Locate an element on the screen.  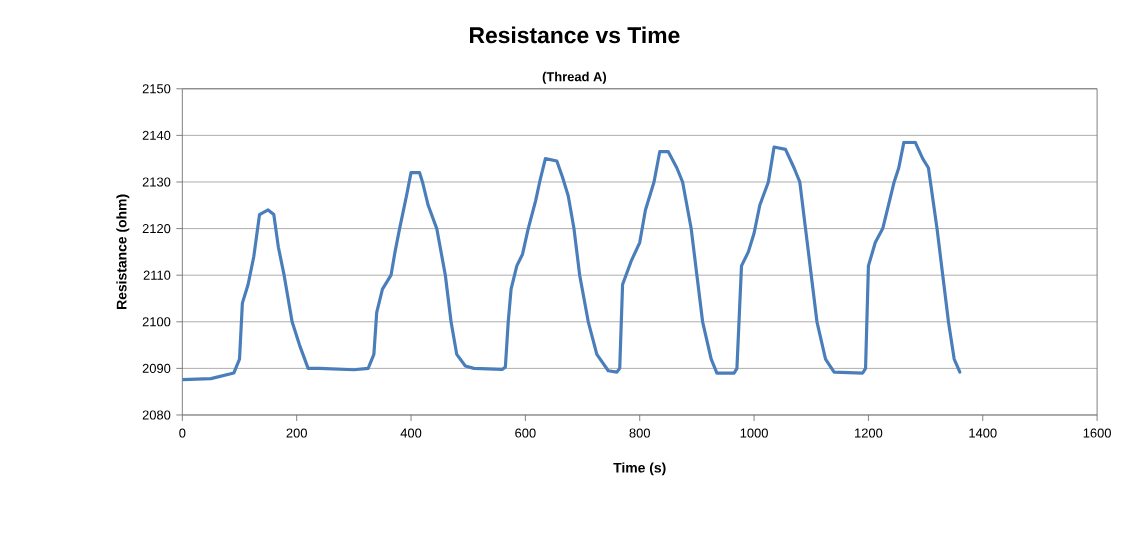
y-tick-label: 2120 is located at coordinates (156, 229).